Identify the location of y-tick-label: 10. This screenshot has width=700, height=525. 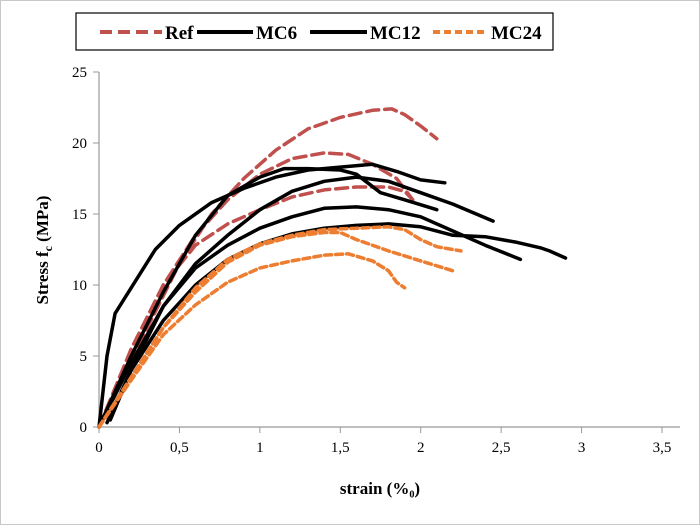
(79, 286).